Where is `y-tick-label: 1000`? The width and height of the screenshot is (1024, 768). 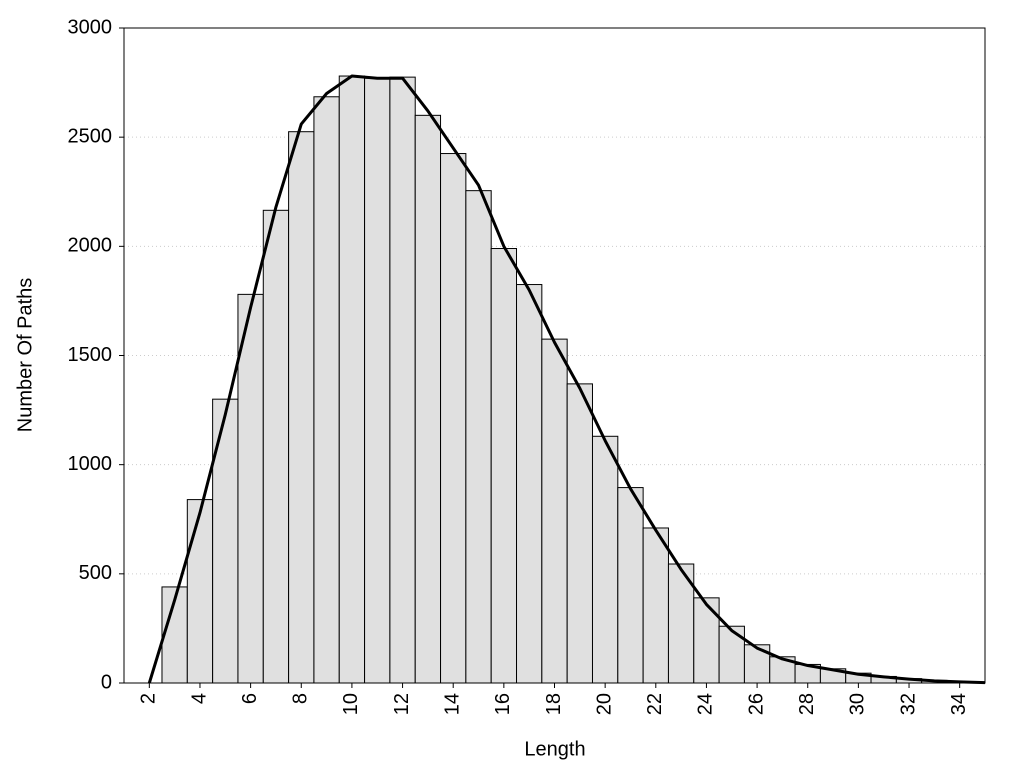
y-tick-label: 1000 is located at coordinates (90, 464).